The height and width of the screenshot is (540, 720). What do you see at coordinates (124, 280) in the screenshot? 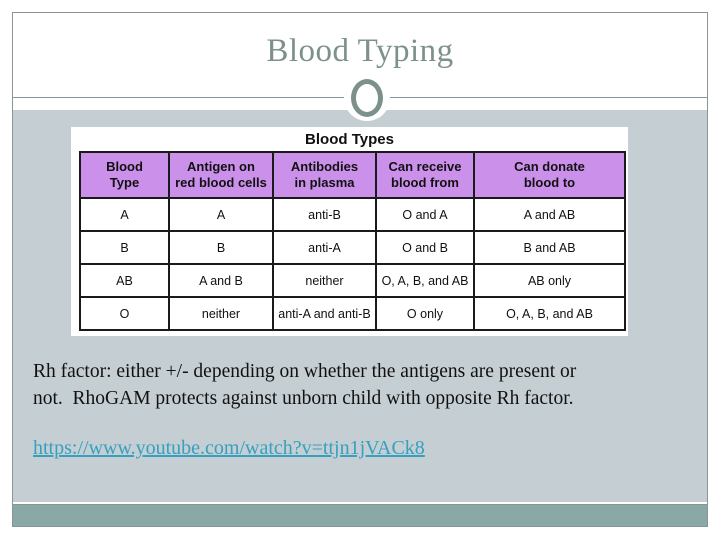
I see `table-cell: AB` at bounding box center [124, 280].